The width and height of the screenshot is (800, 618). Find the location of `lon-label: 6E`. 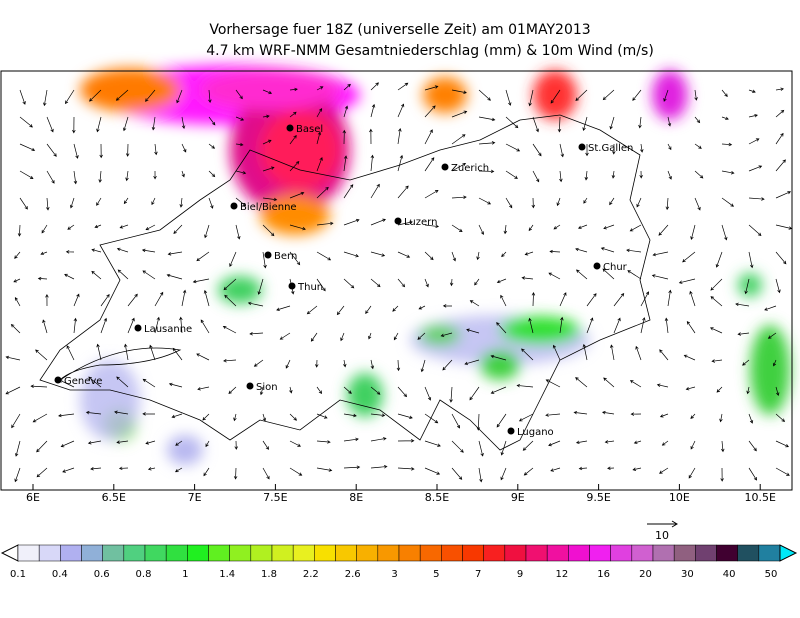

lon-label: 6E is located at coordinates (33, 497).